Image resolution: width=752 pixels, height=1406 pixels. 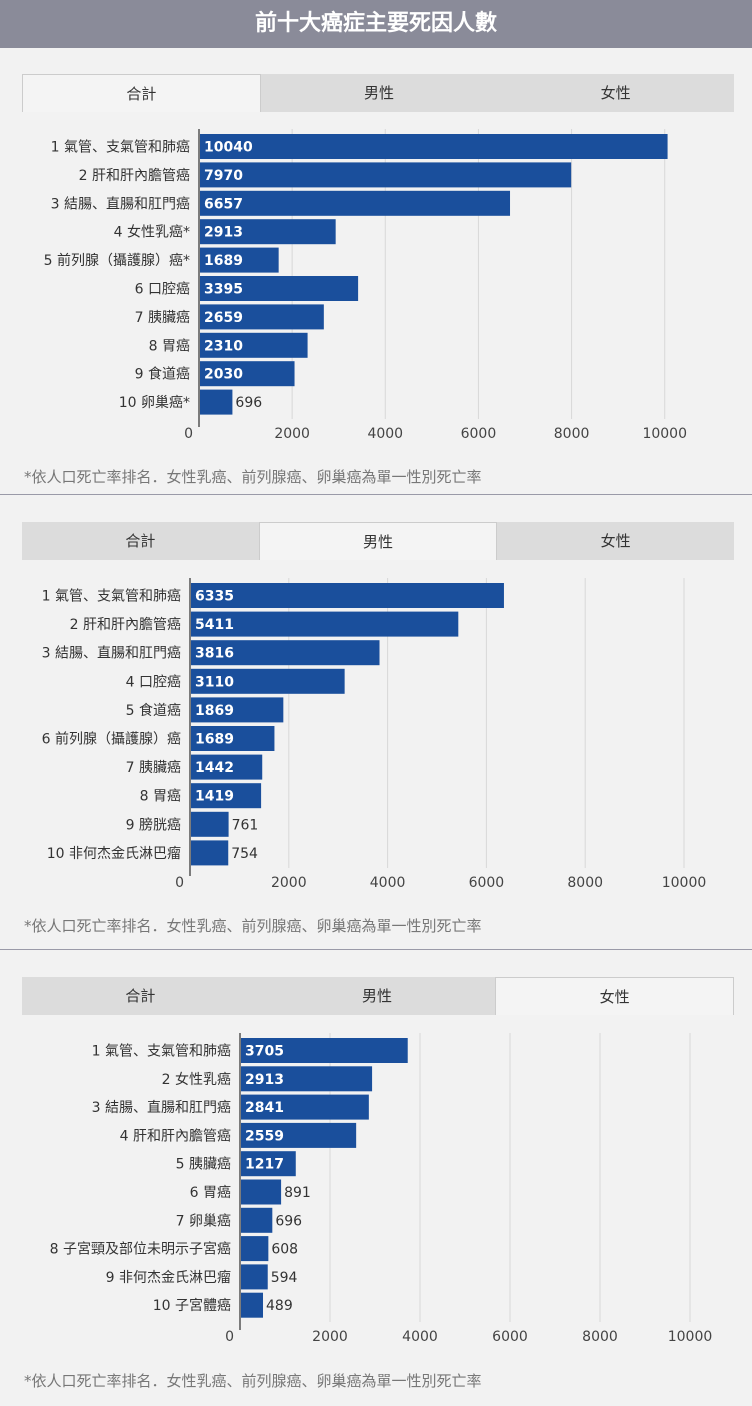 I want to click on category-label: 8 胃癌, so click(x=169, y=346).